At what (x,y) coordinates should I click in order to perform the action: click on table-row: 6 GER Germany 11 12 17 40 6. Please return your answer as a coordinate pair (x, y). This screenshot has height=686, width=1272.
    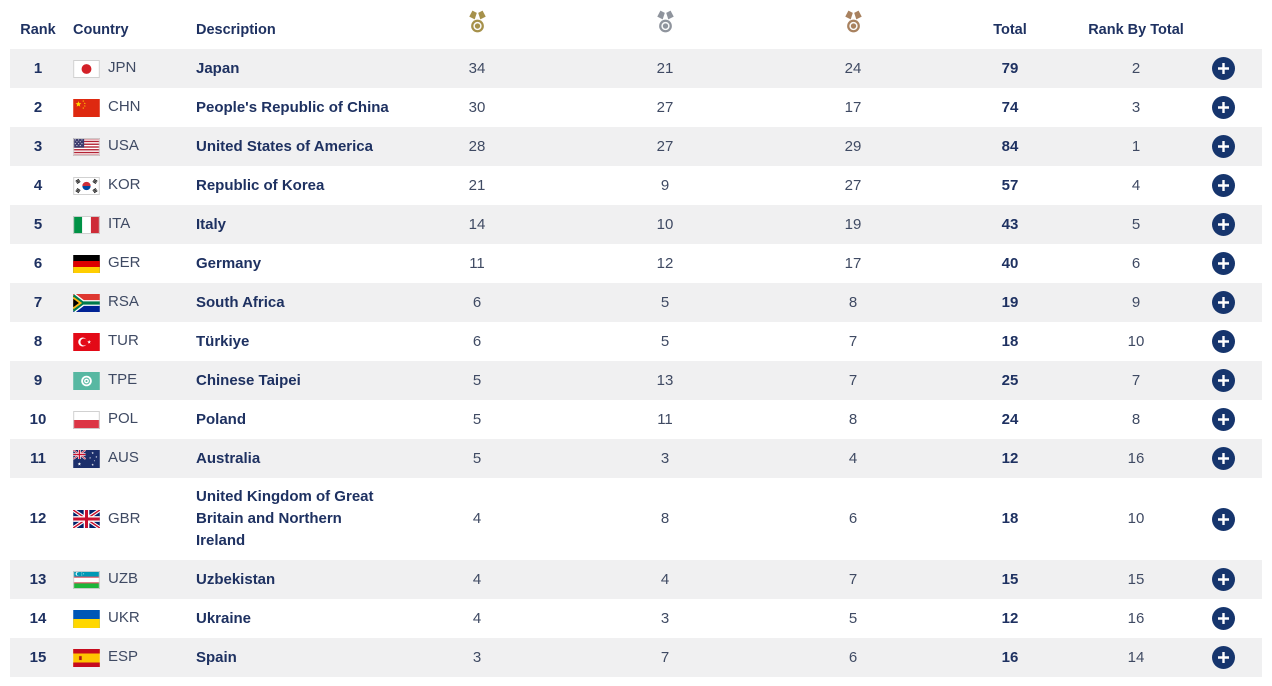
    Looking at the image, I should click on (636, 263).